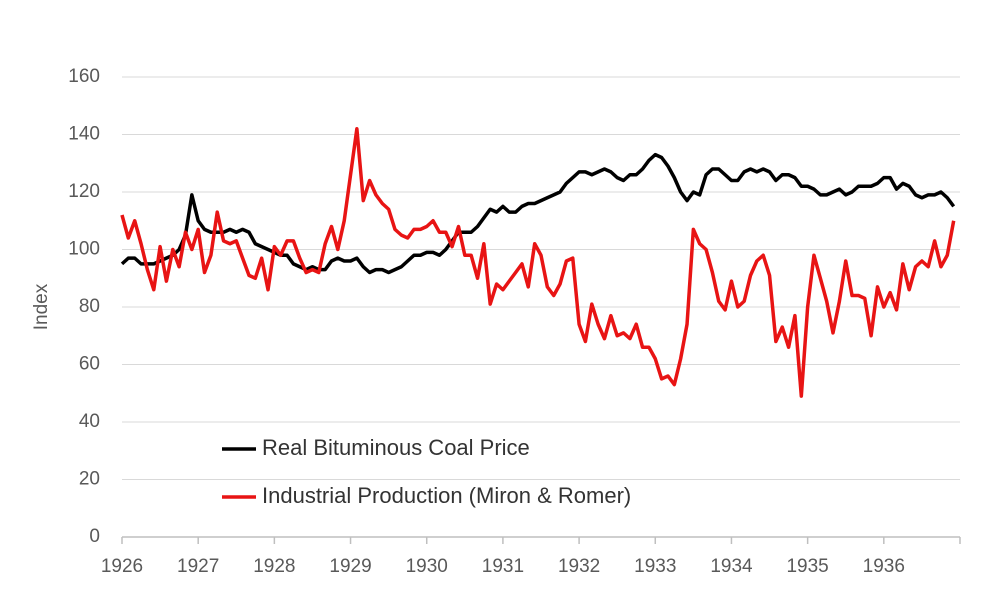 This screenshot has height=596, width=1000. I want to click on y-tick-label: 0, so click(94, 536).